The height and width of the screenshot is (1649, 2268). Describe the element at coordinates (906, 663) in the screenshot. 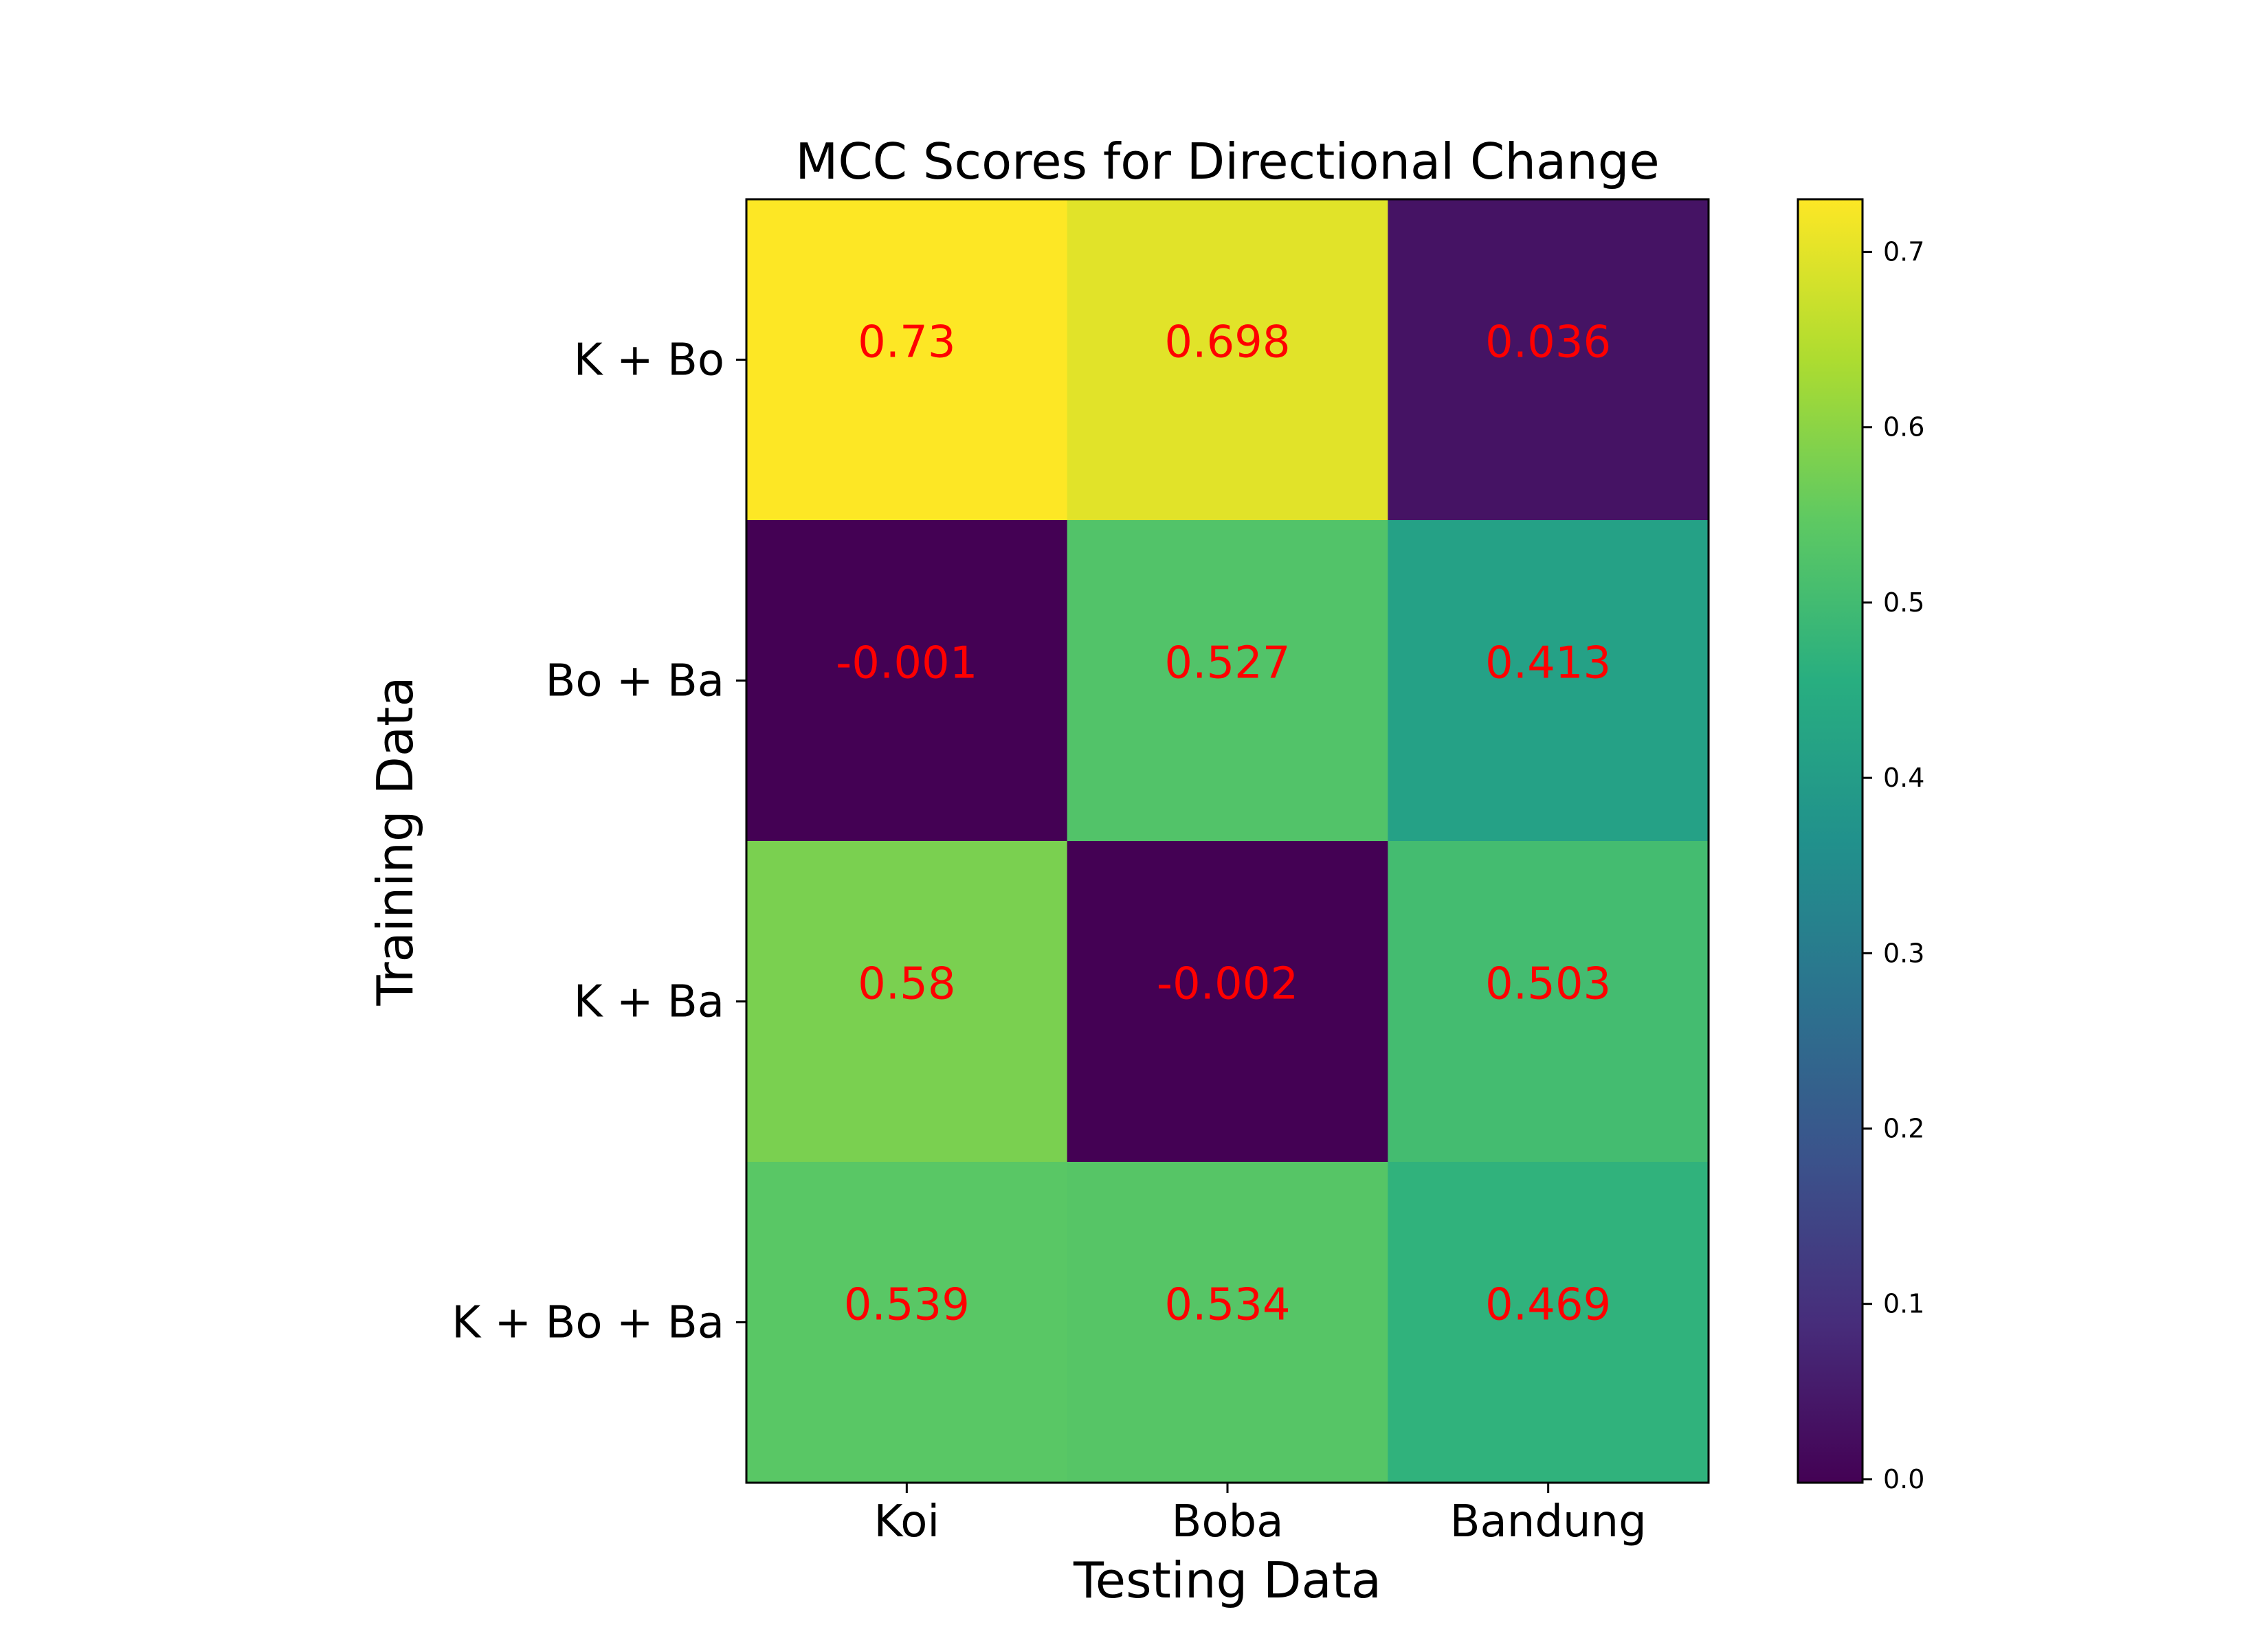

I see `cell-value-label: -0.001` at that location.